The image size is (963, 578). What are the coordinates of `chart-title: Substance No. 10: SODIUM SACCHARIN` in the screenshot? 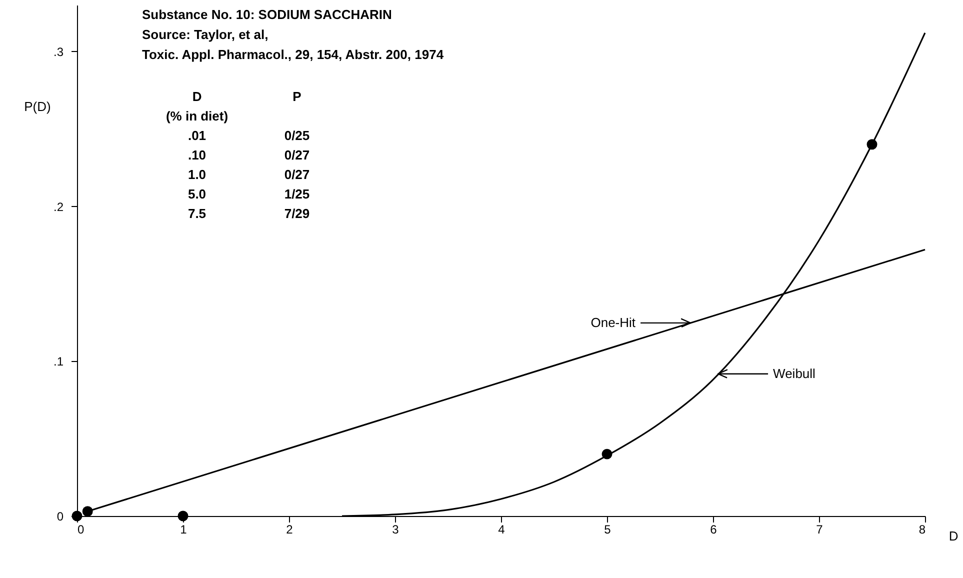 It's located at (267, 14).